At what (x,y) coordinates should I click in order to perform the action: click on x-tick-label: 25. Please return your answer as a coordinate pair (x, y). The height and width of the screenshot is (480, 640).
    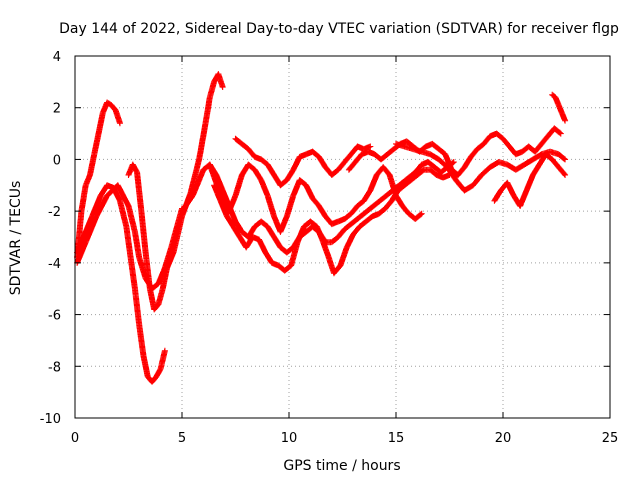
    Looking at the image, I should click on (610, 438).